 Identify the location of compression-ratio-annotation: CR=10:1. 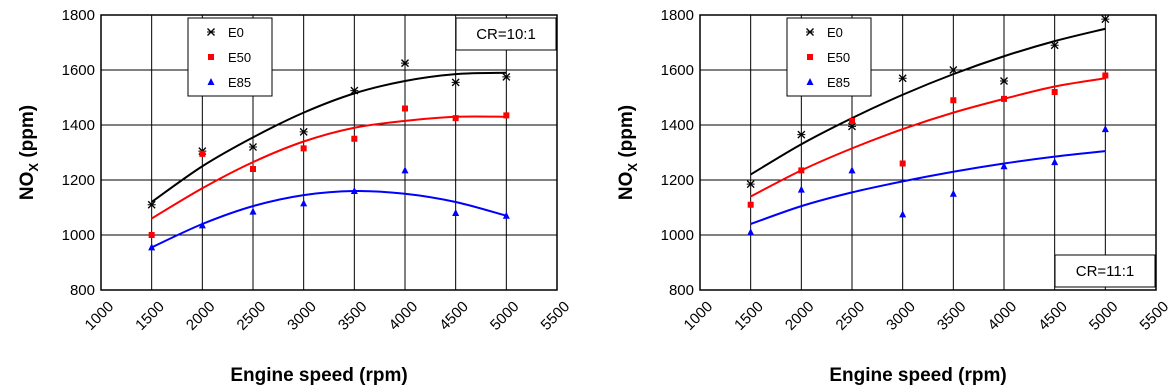
(506, 34).